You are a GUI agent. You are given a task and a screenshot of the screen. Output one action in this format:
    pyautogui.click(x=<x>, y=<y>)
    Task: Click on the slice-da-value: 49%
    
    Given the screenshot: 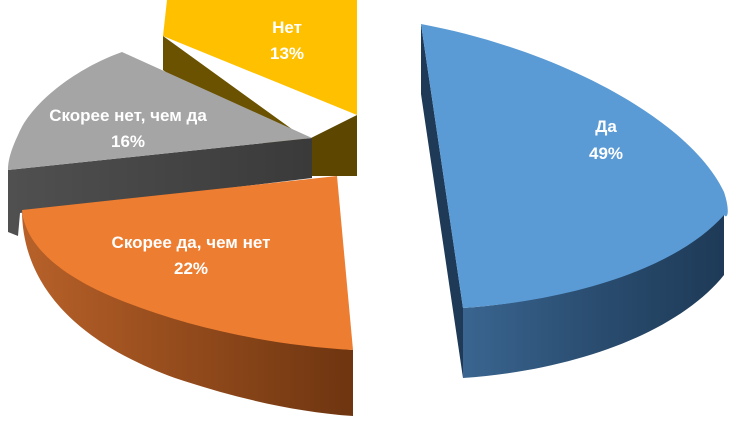 What is the action you would take?
    pyautogui.click(x=606, y=153)
    